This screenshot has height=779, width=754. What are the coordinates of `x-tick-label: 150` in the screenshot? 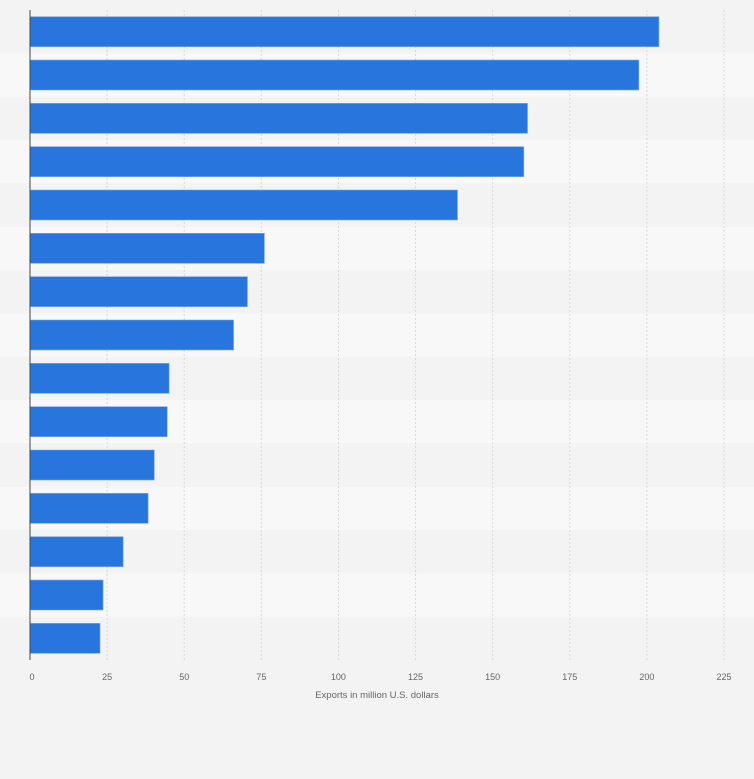 It's located at (492, 677).